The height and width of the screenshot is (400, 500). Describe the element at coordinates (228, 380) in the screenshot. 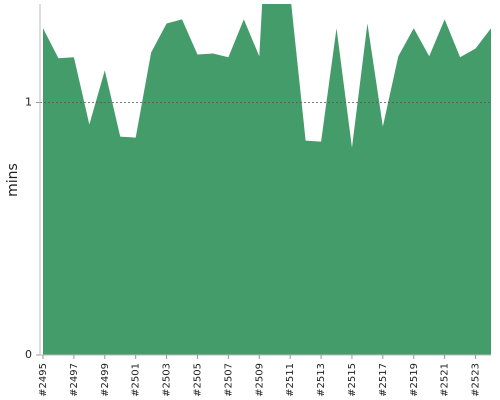

I see `x-tick-label: #2507` at that location.